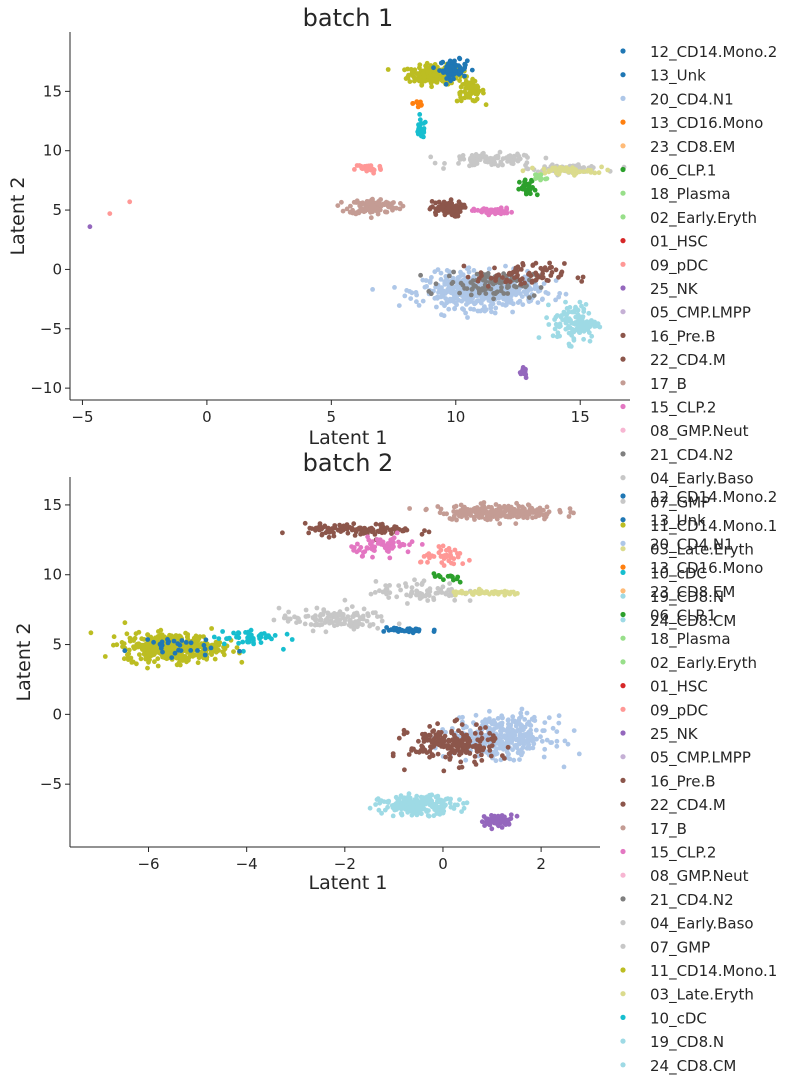  I want to click on y-tick-label: 0, so click(57, 269).